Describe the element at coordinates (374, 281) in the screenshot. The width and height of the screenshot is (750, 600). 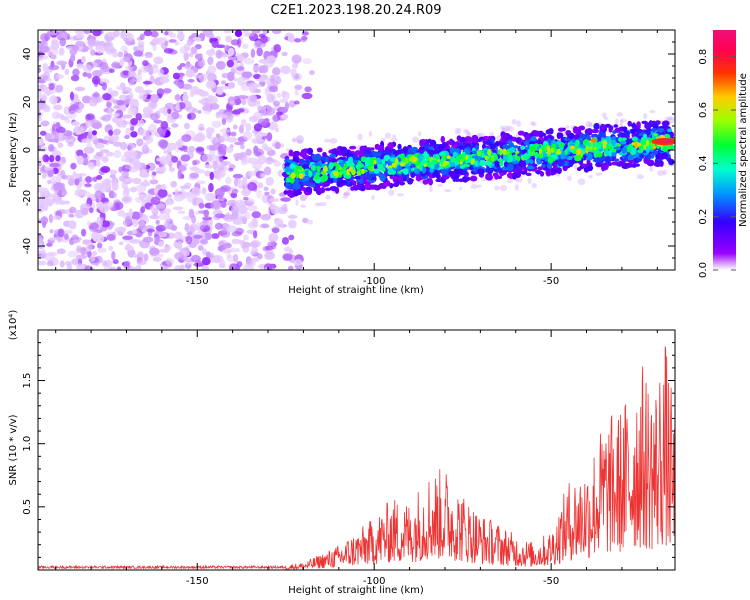
I see `spectrogram-x-tick-label: -100` at that location.